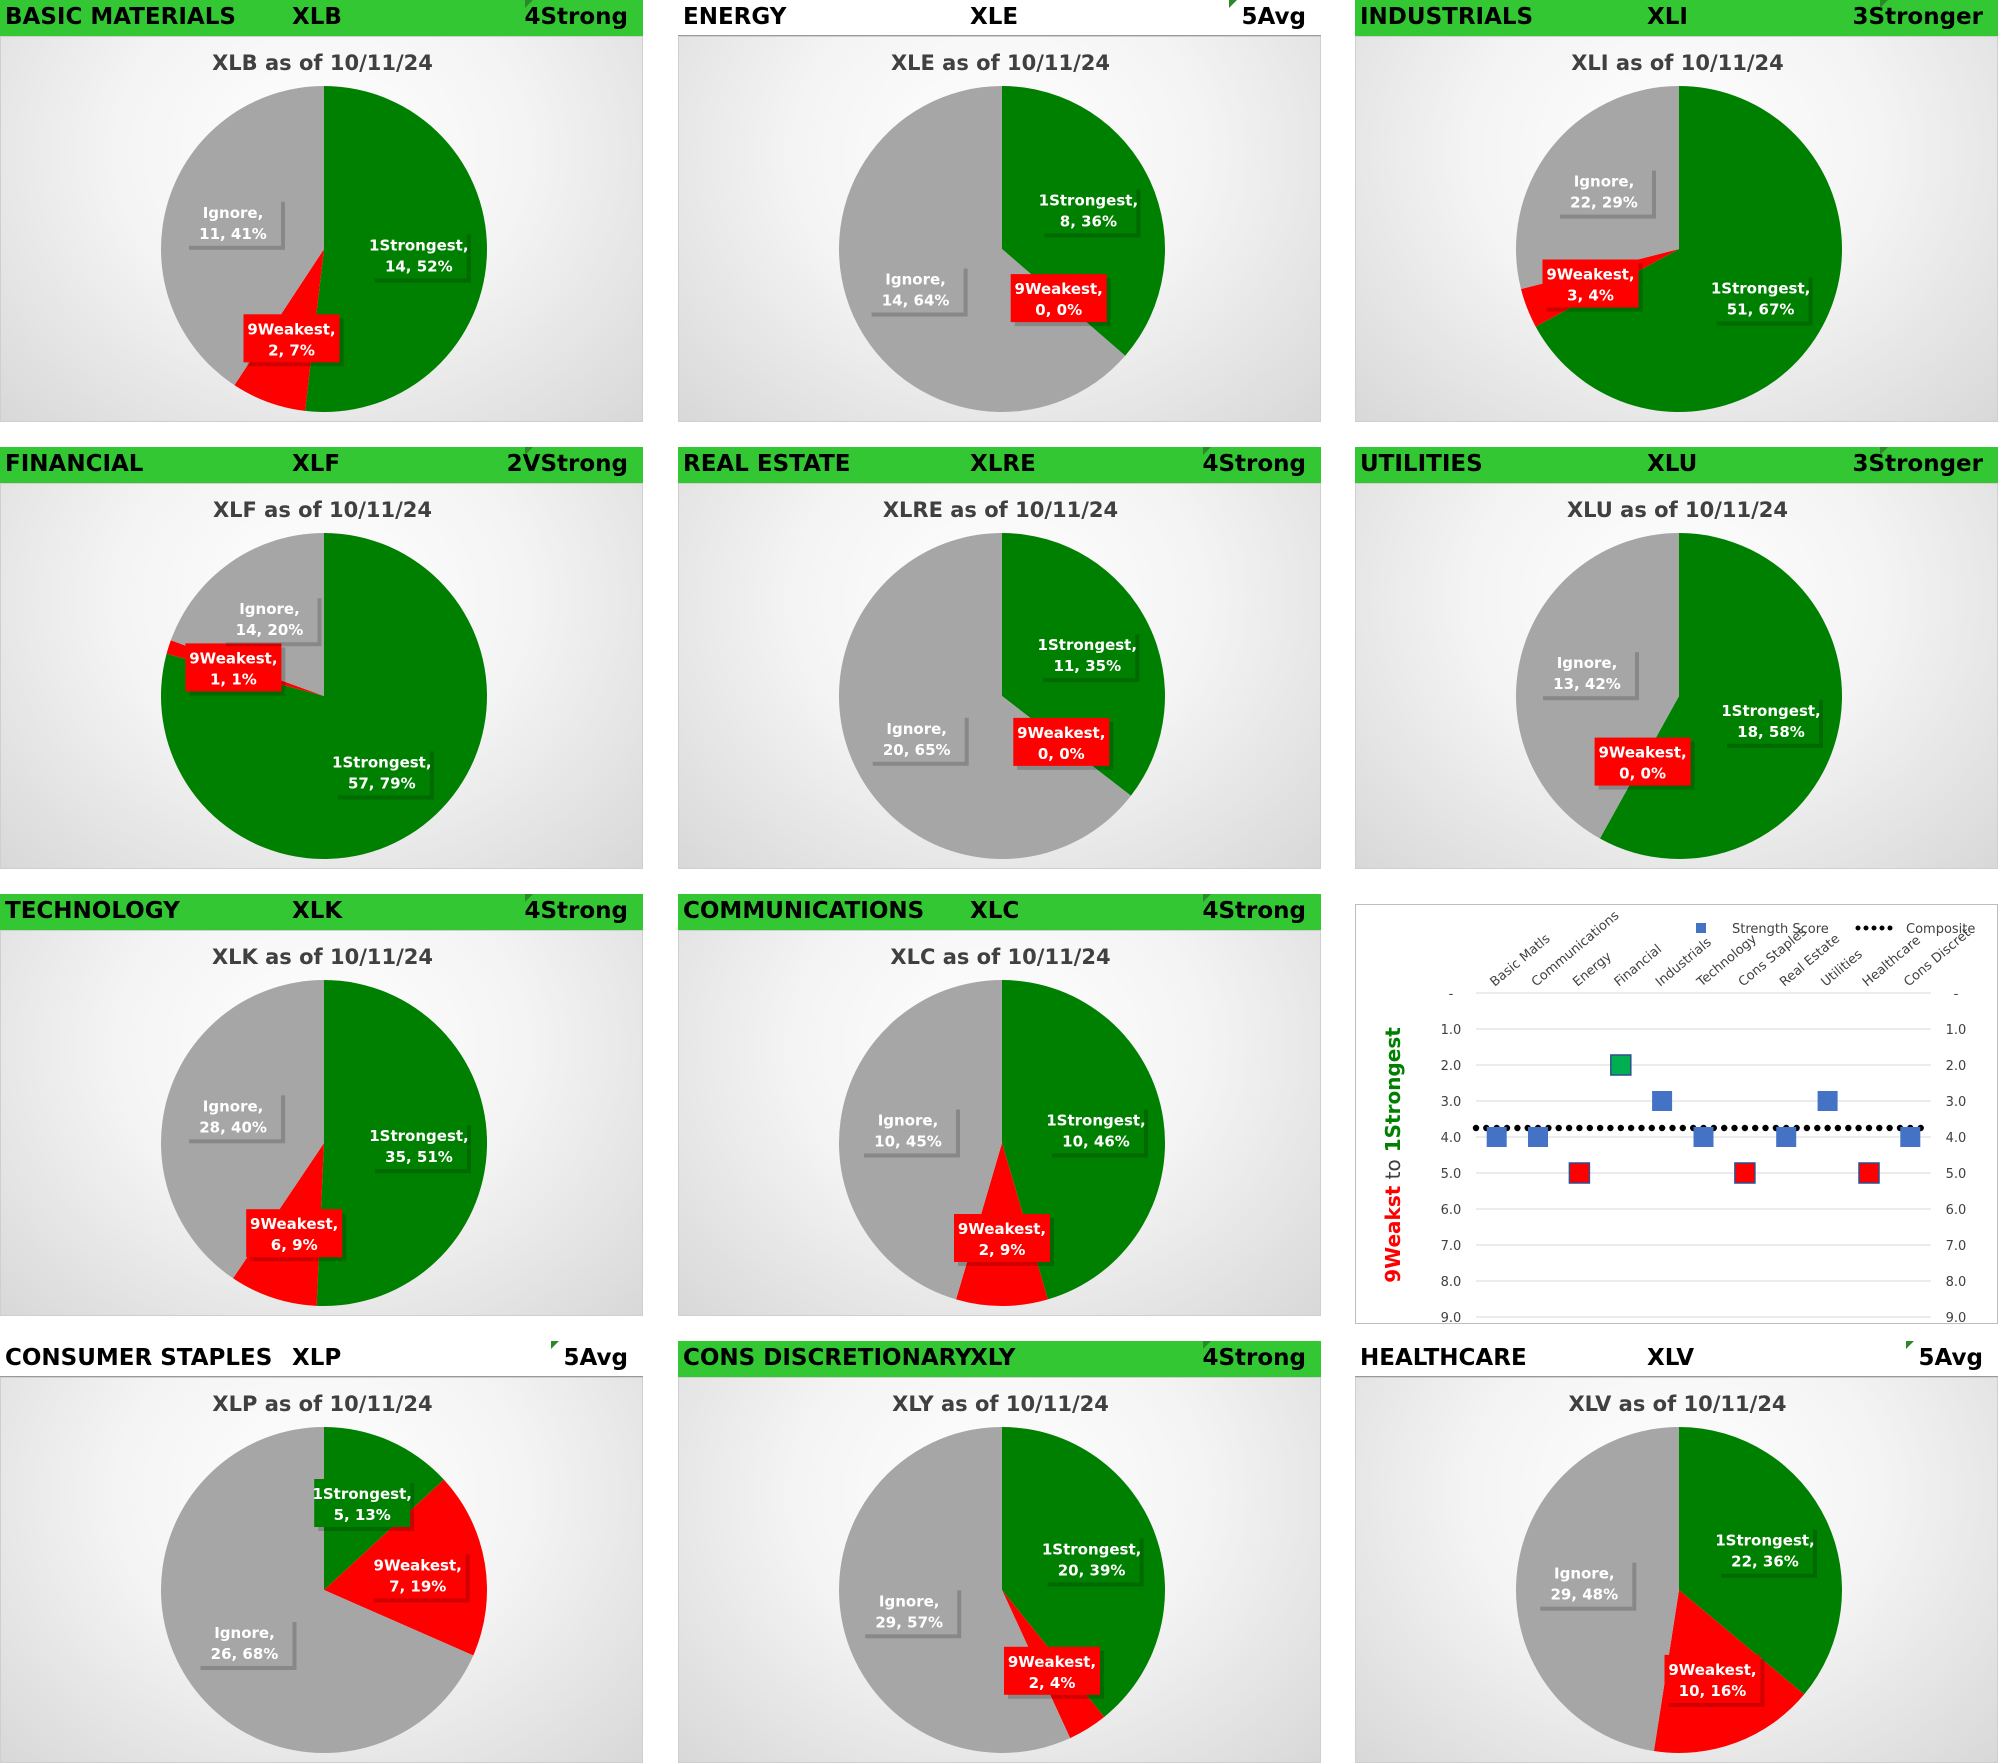  What do you see at coordinates (1052, 1683) in the screenshot?
I see `data-label-text: 2, 4%` at bounding box center [1052, 1683].